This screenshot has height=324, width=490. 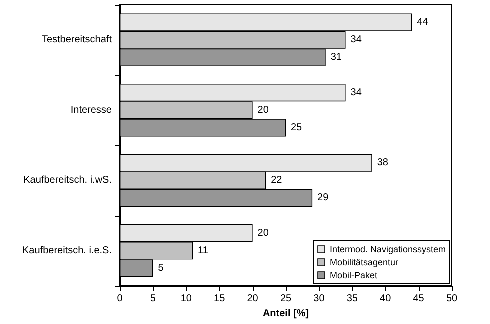 What do you see at coordinates (186, 299) in the screenshot?
I see `x-tick-label: 10` at bounding box center [186, 299].